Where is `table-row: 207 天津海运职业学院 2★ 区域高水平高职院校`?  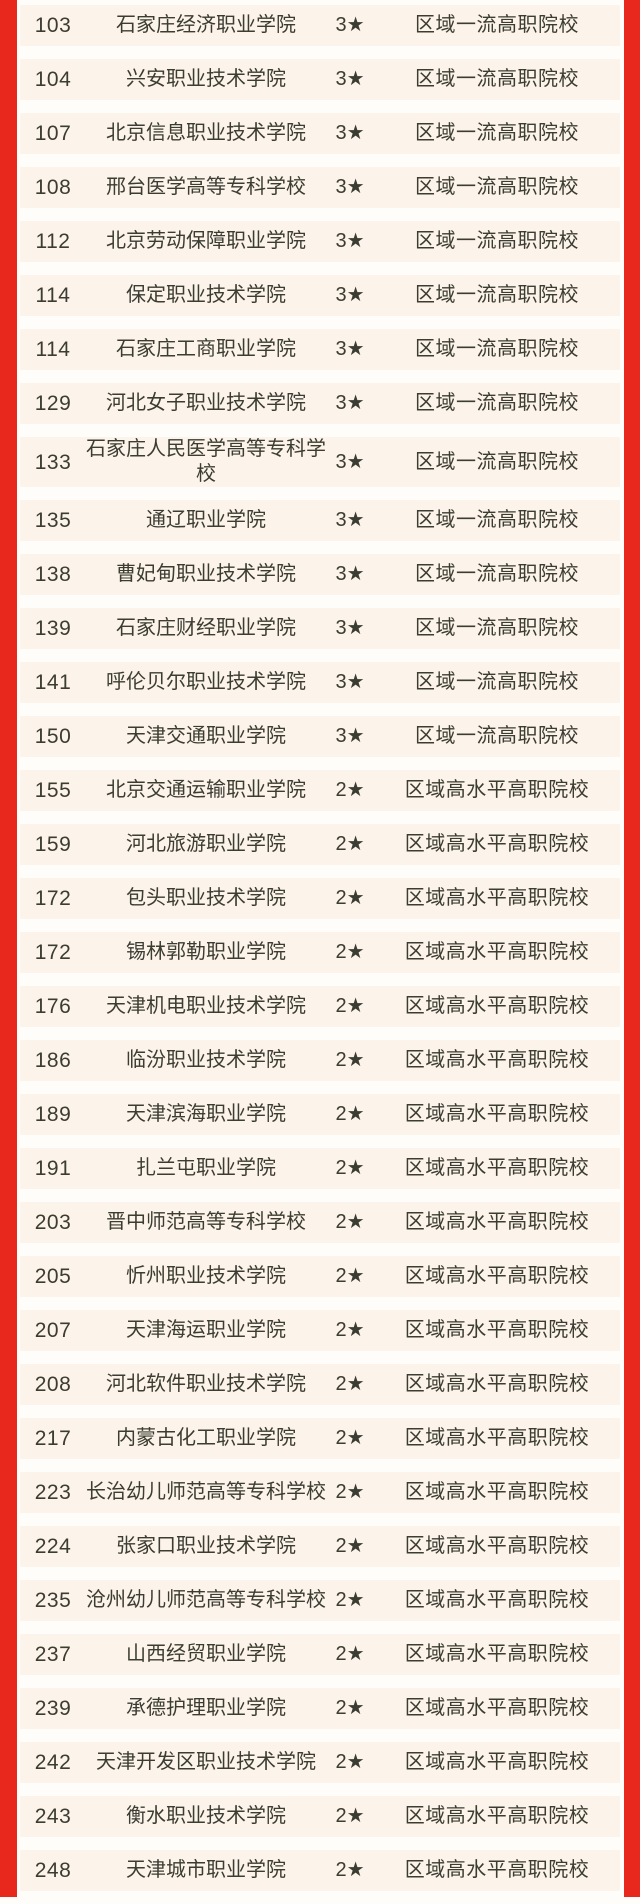
table-row: 207 天津海运职业学院 2★ 区域高水平高职院校 is located at coordinates (320, 1330).